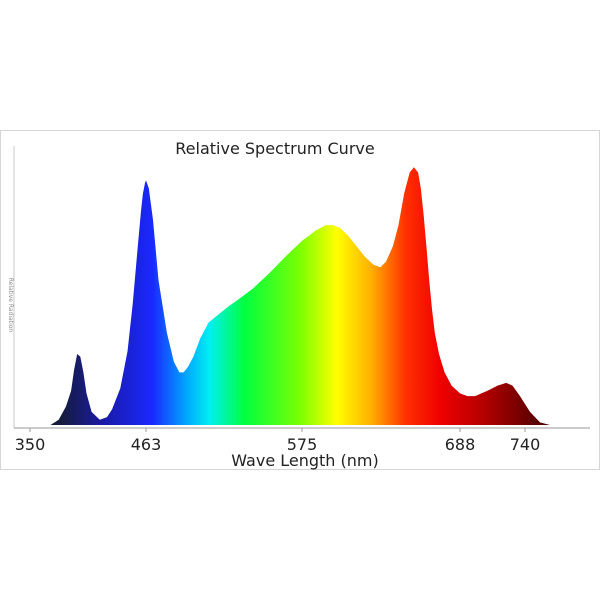  What do you see at coordinates (460, 444) in the screenshot?
I see `x-tick-label: 688` at bounding box center [460, 444].